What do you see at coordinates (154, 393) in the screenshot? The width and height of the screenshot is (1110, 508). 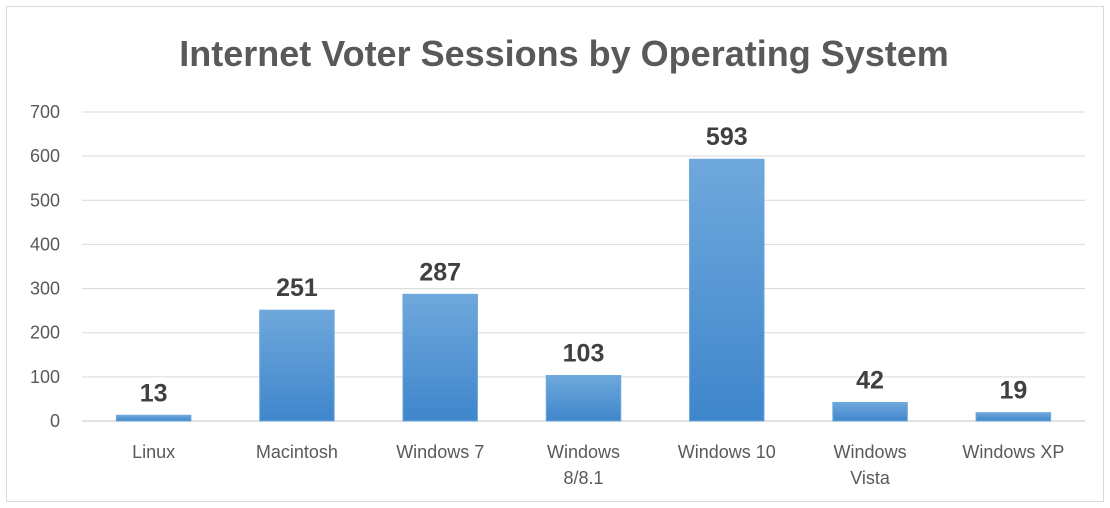 I see `data-label: 13` at bounding box center [154, 393].